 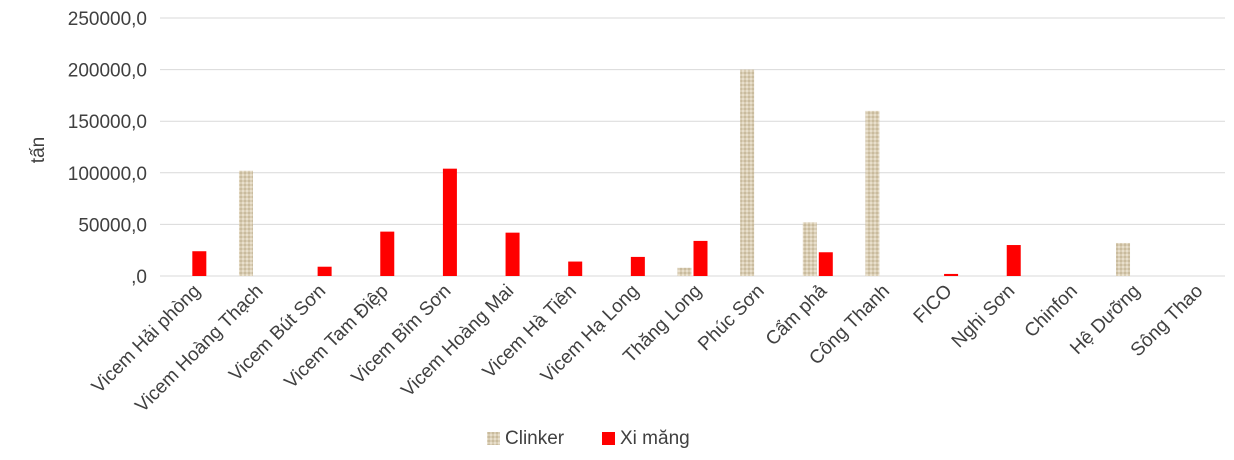 What do you see at coordinates (112, 225) in the screenshot?
I see `y-tick-label: 50000,0` at bounding box center [112, 225].